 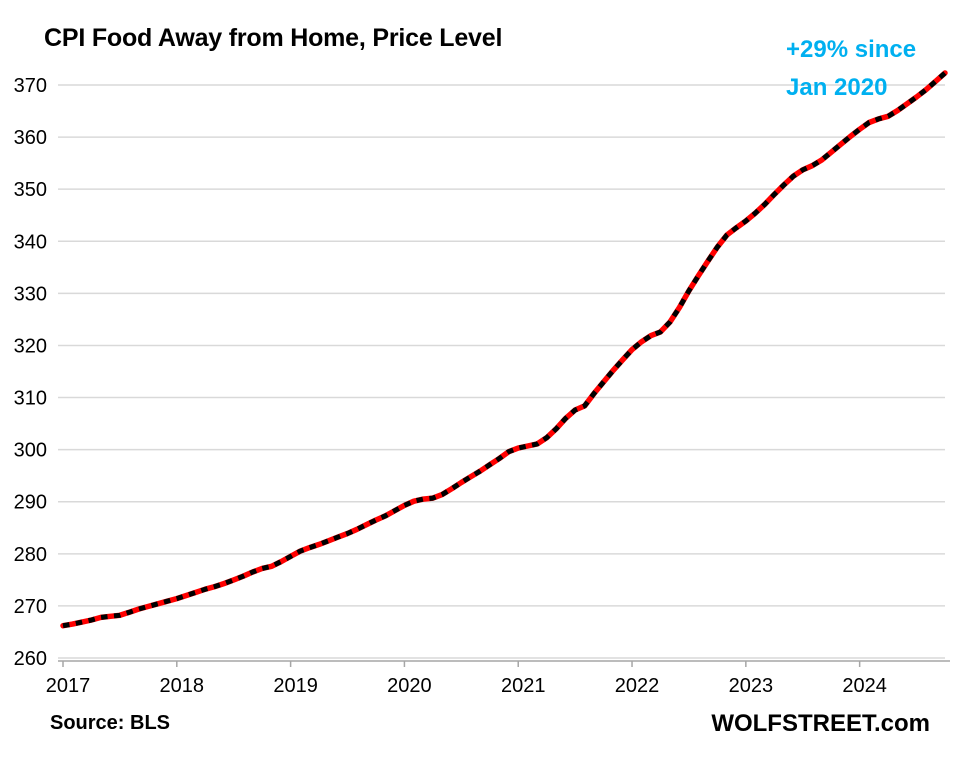 What do you see at coordinates (864, 686) in the screenshot?
I see `x-tick-label: 2024` at bounding box center [864, 686].